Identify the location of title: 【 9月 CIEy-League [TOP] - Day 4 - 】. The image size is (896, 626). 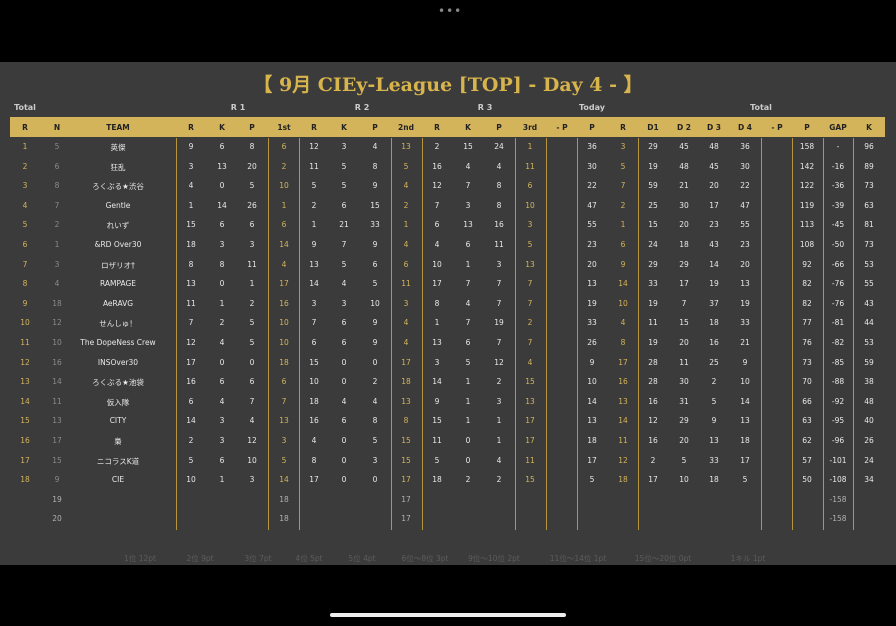
(448, 85).